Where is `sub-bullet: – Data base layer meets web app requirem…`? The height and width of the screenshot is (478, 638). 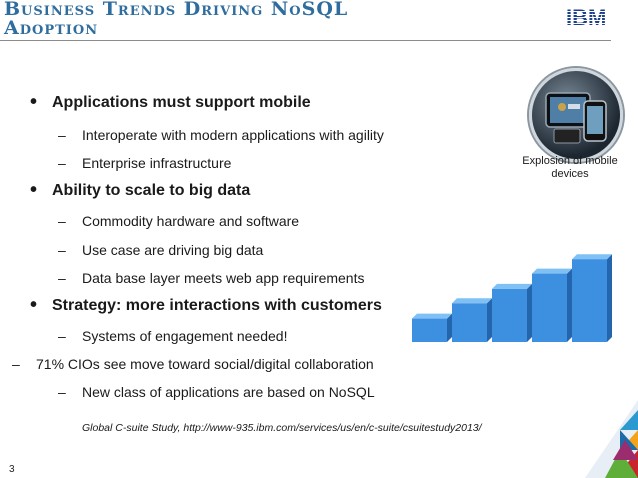 sub-bullet: – Data base layer meets web app requirem… is located at coordinates (211, 278).